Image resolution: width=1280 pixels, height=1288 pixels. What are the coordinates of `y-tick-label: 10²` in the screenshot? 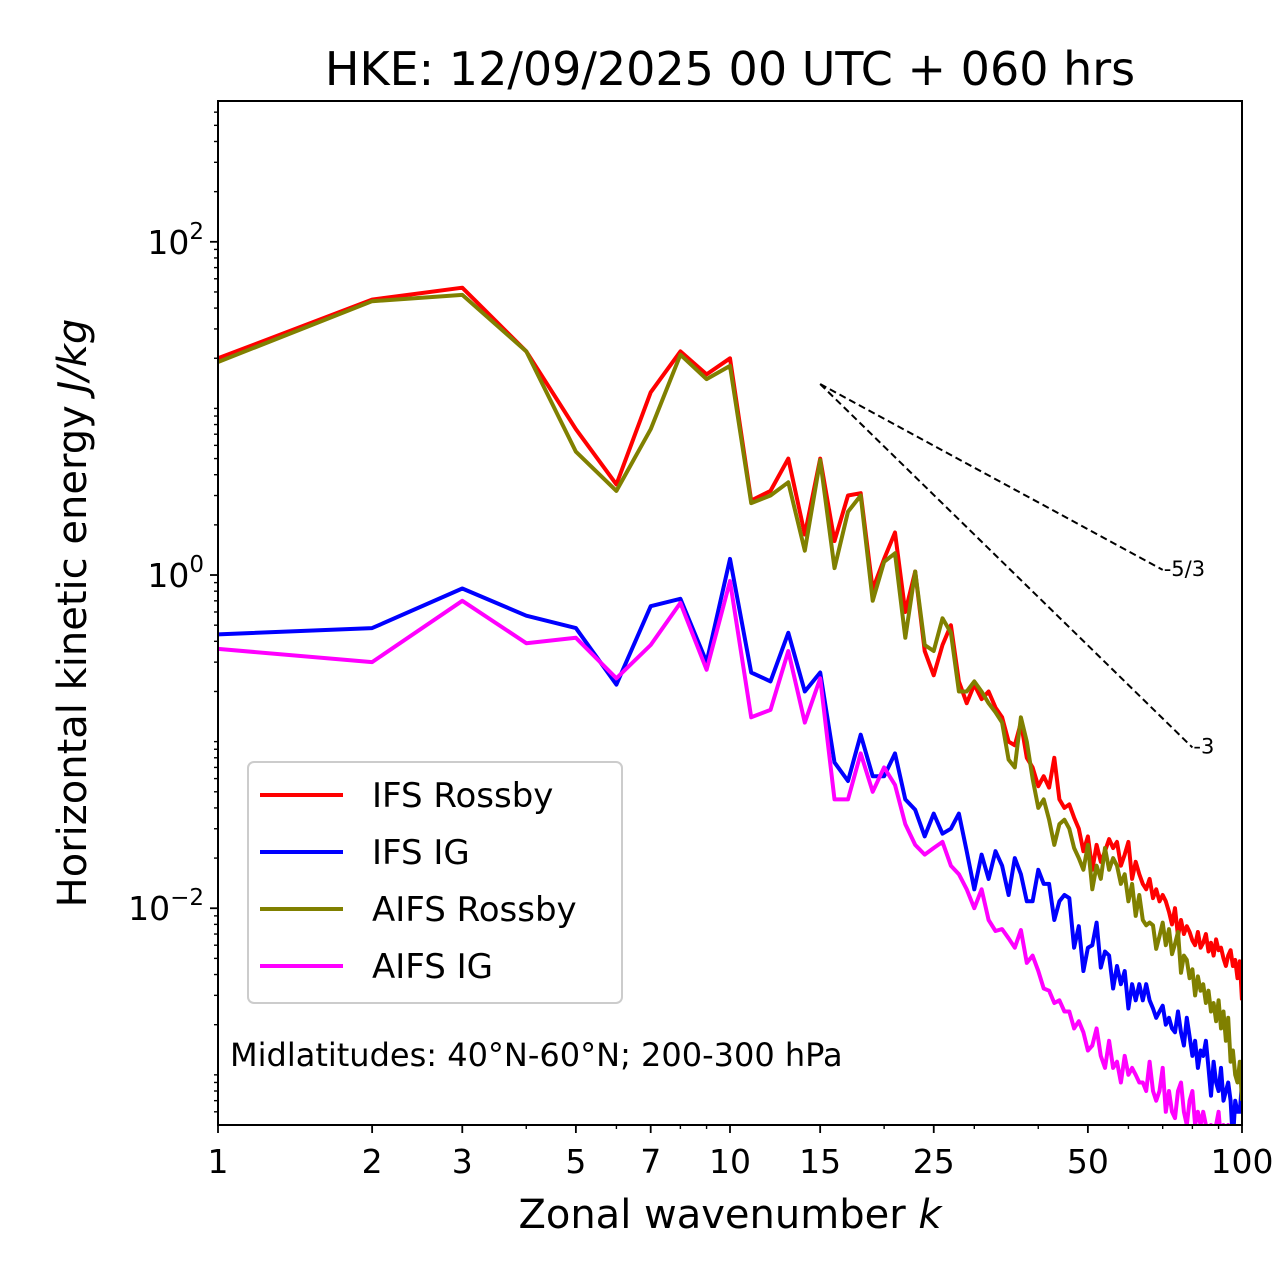 It's located at (175, 240).